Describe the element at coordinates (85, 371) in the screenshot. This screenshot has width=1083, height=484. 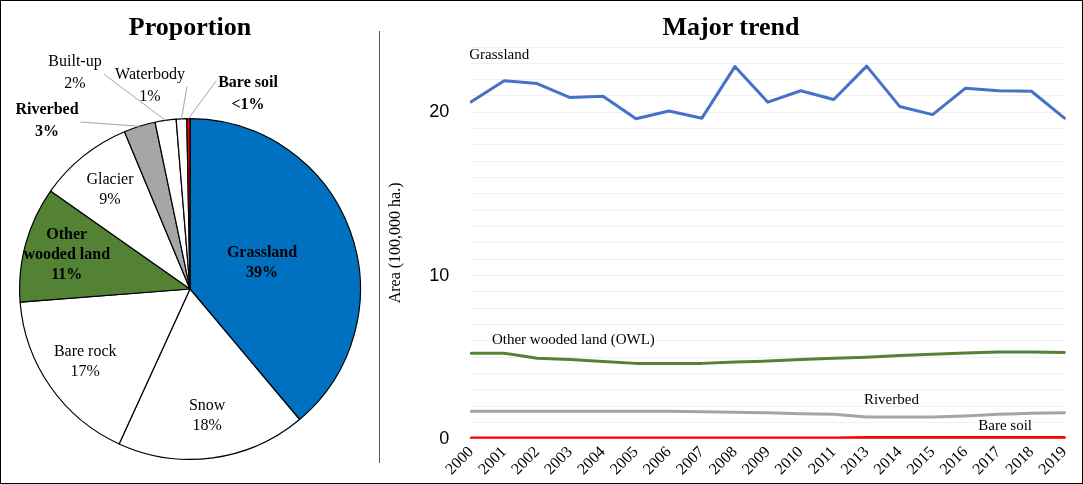
I see `data-label: 17%` at that location.